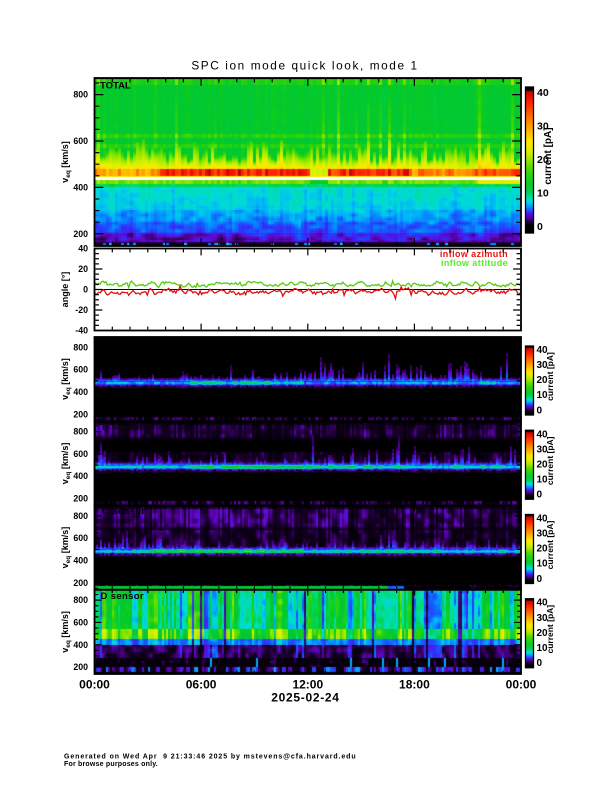 The image size is (612, 792). Describe the element at coordinates (307, 685) in the screenshot. I see `svg-text: 12:00` at that location.